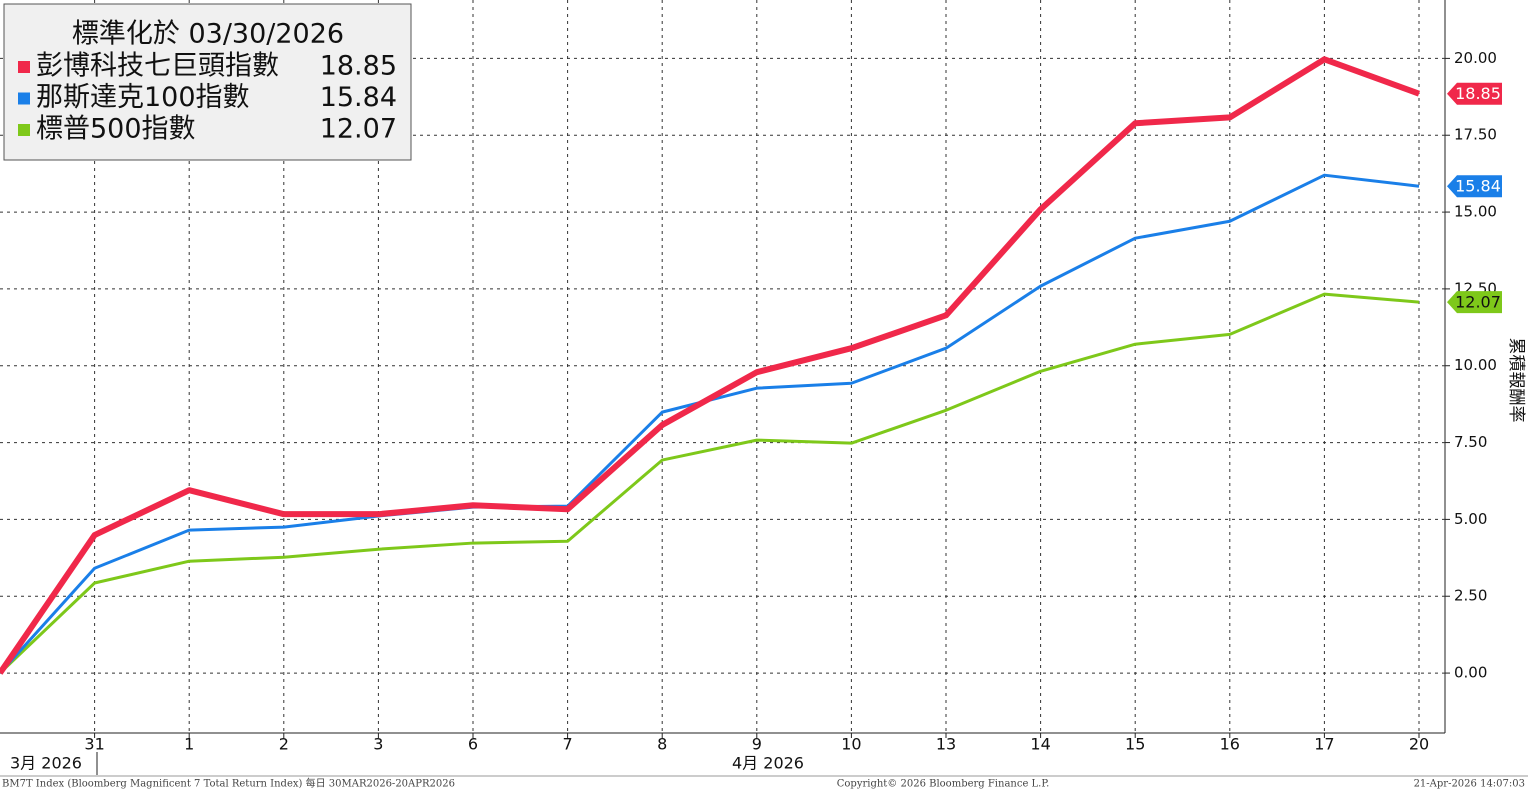 The width and height of the screenshot is (1528, 791). Describe the element at coordinates (1516, 380) in the screenshot. I see `y-axis-label: 累積報酬率` at that location.